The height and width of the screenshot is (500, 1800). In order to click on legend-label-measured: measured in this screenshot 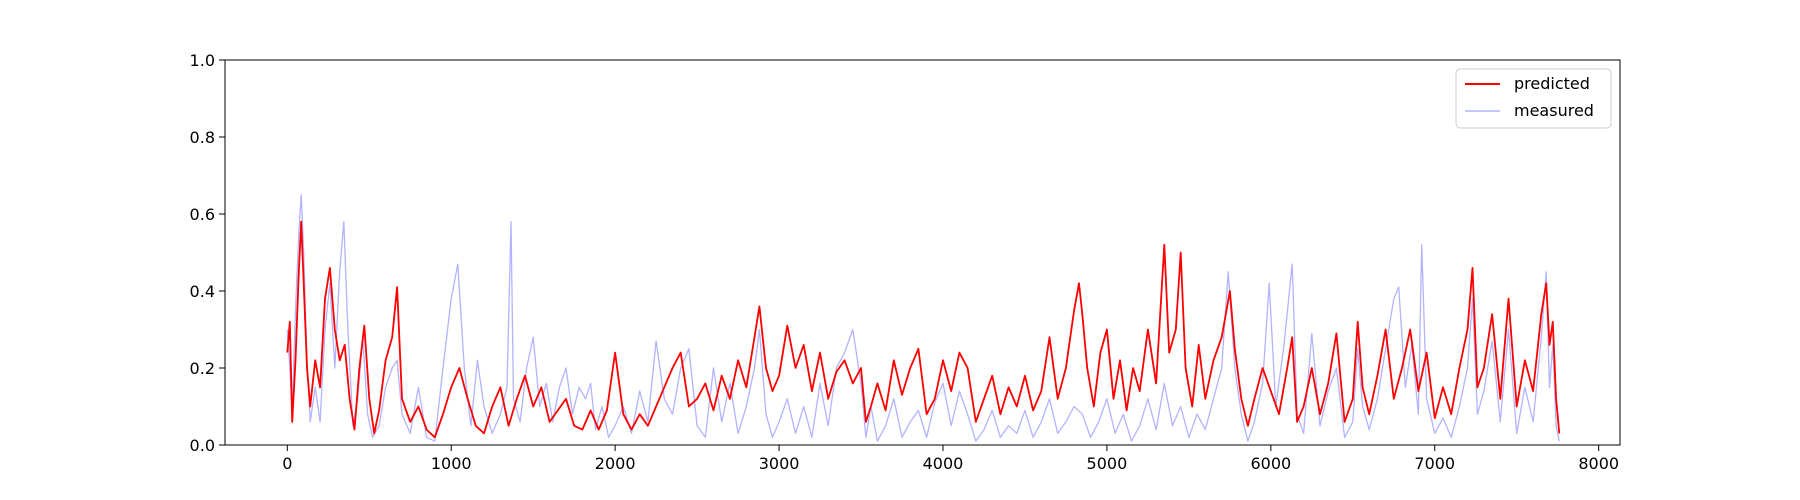, I will do `click(1554, 110)`.